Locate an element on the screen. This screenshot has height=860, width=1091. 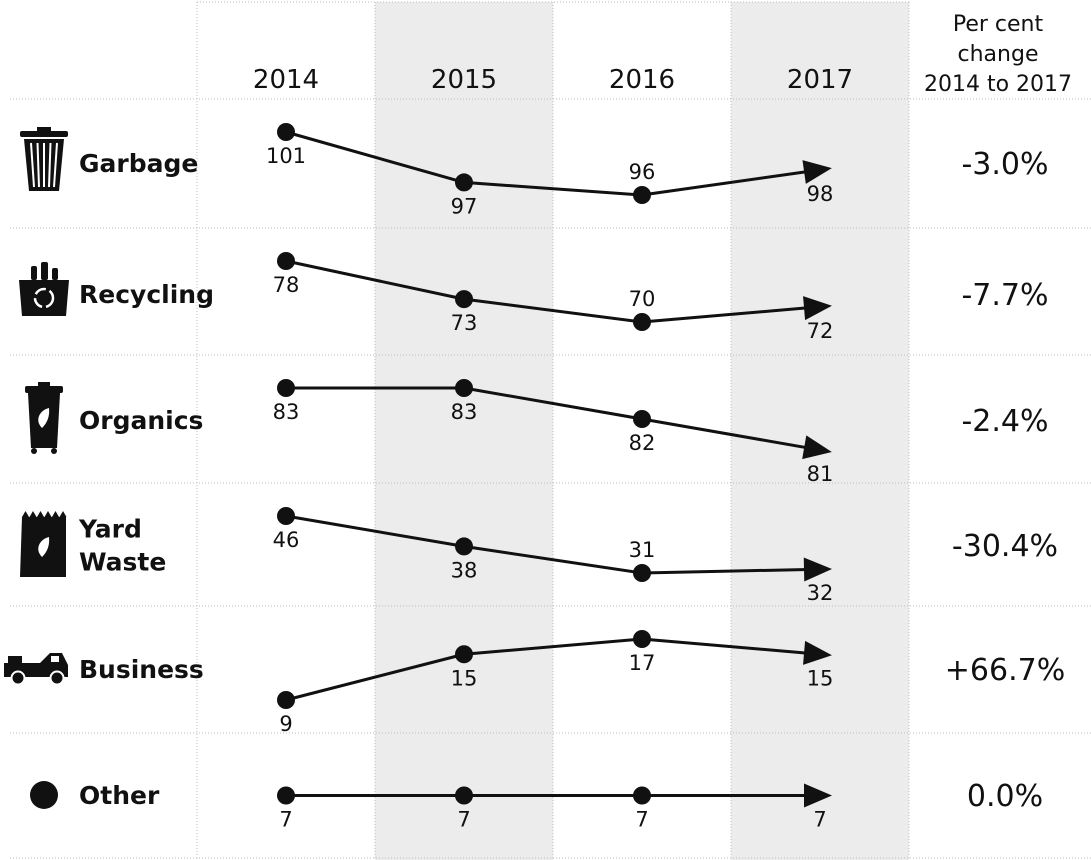
category-label-business: Business is located at coordinates (141, 669).